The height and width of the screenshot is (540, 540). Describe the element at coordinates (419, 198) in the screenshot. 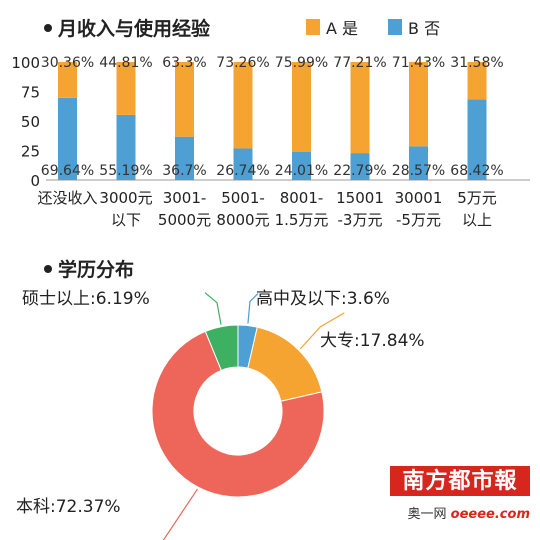

I see `category-label: 30001` at that location.